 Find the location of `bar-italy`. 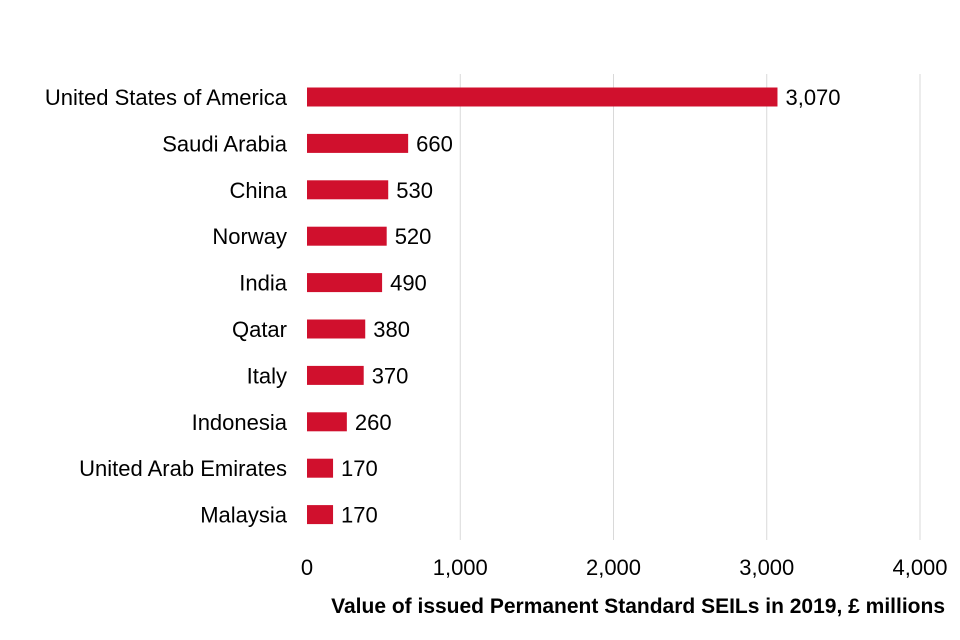

bar-italy is located at coordinates (335, 375).